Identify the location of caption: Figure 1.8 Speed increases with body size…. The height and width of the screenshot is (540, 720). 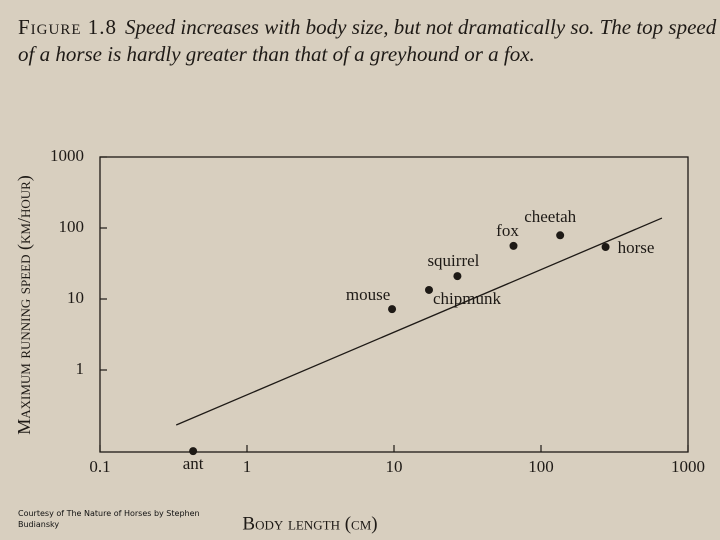
(368, 41).